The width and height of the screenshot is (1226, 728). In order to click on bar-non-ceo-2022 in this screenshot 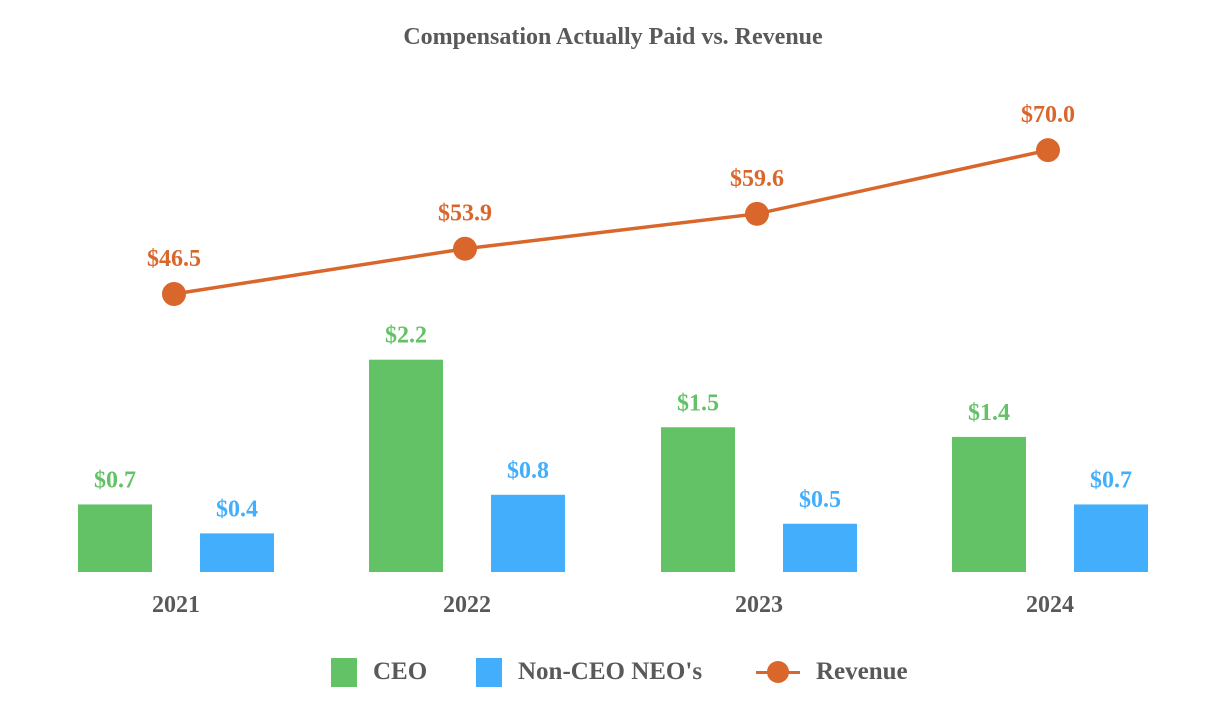, I will do `click(528, 533)`.